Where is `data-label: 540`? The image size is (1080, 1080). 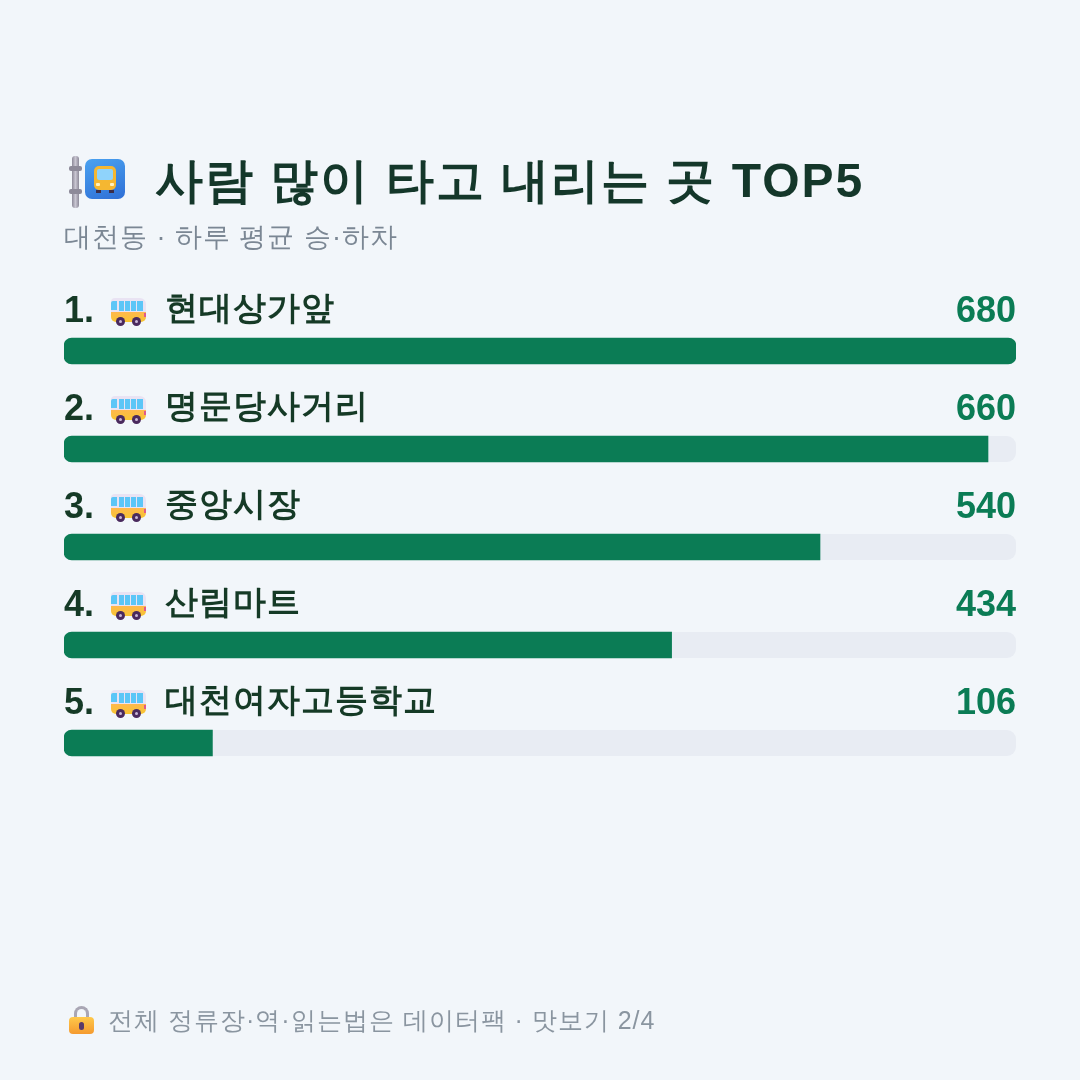 data-label: 540 is located at coordinates (985, 505).